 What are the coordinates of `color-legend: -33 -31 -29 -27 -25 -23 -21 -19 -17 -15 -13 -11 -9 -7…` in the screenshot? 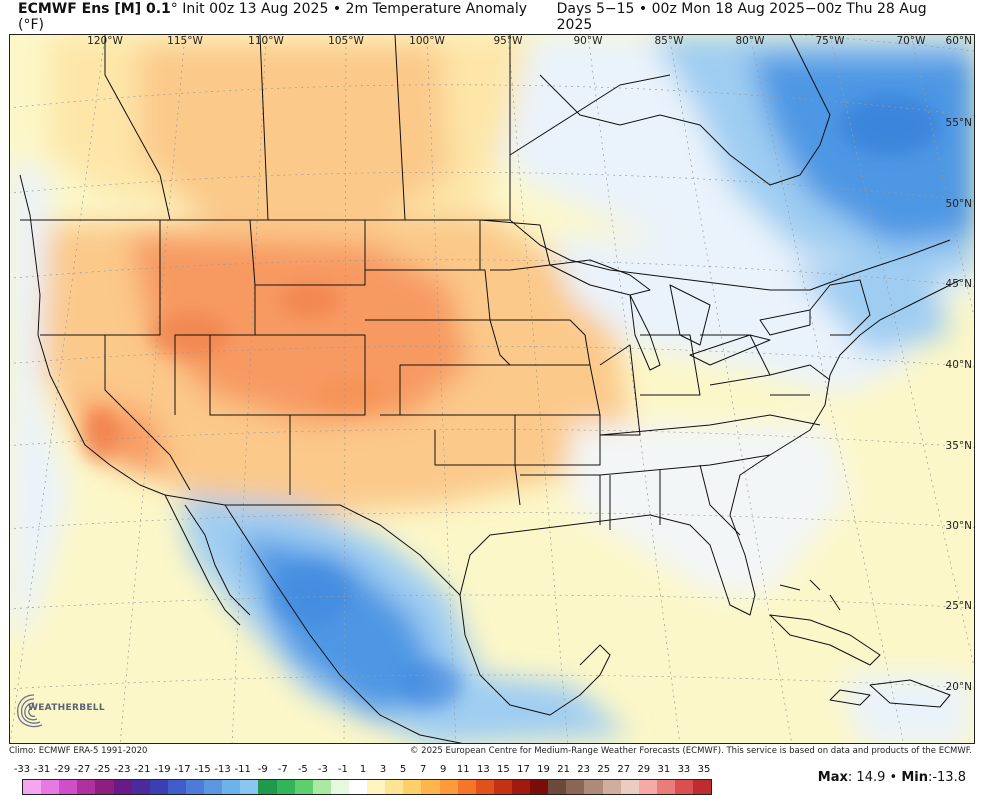 It's located at (363, 779).